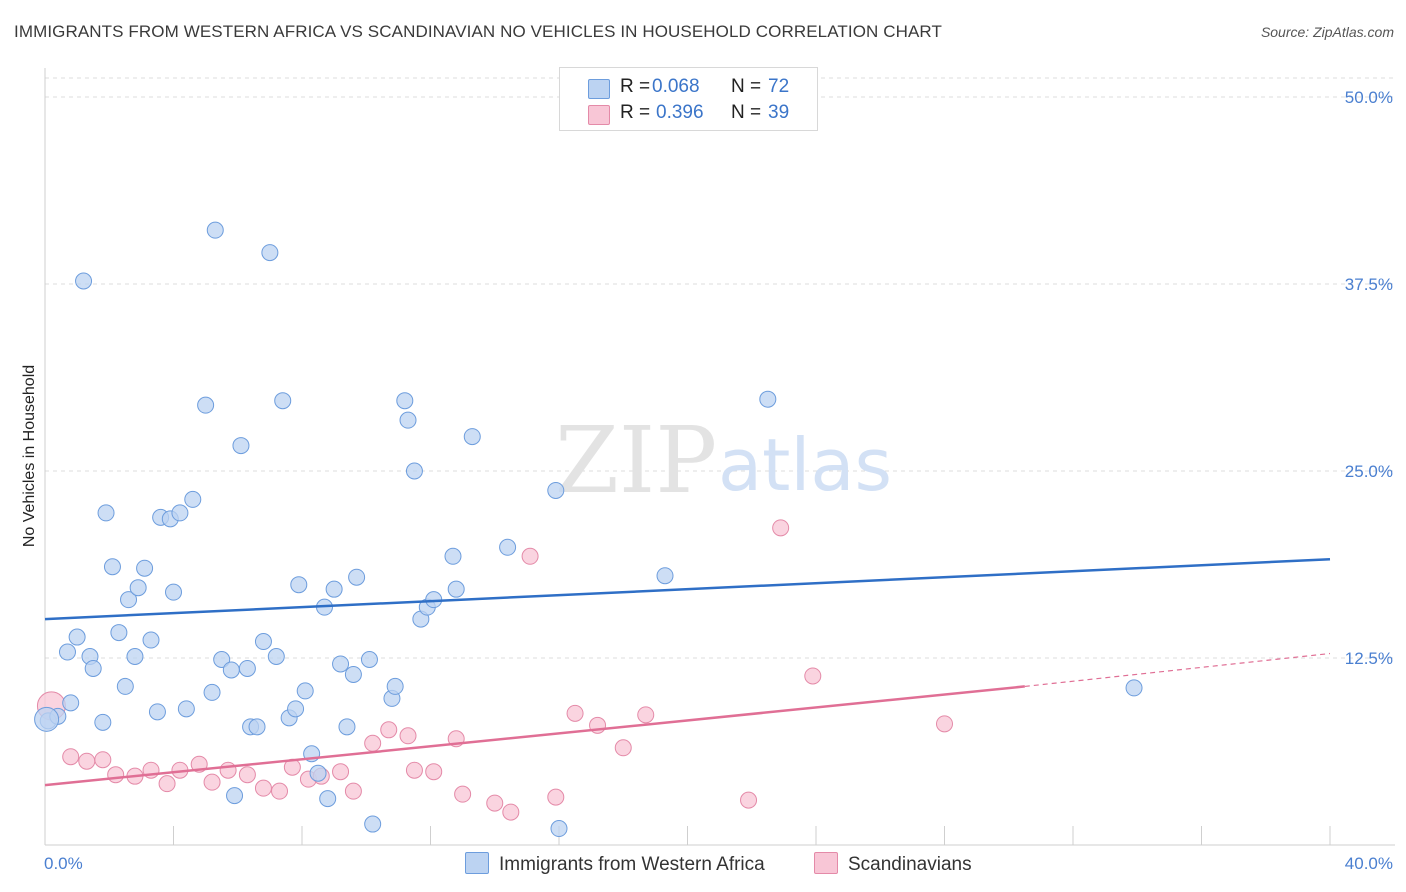 This screenshot has height=892, width=1406. Describe the element at coordinates (676, 86) in the screenshot. I see `legend-r-value: 0.068` at that location.